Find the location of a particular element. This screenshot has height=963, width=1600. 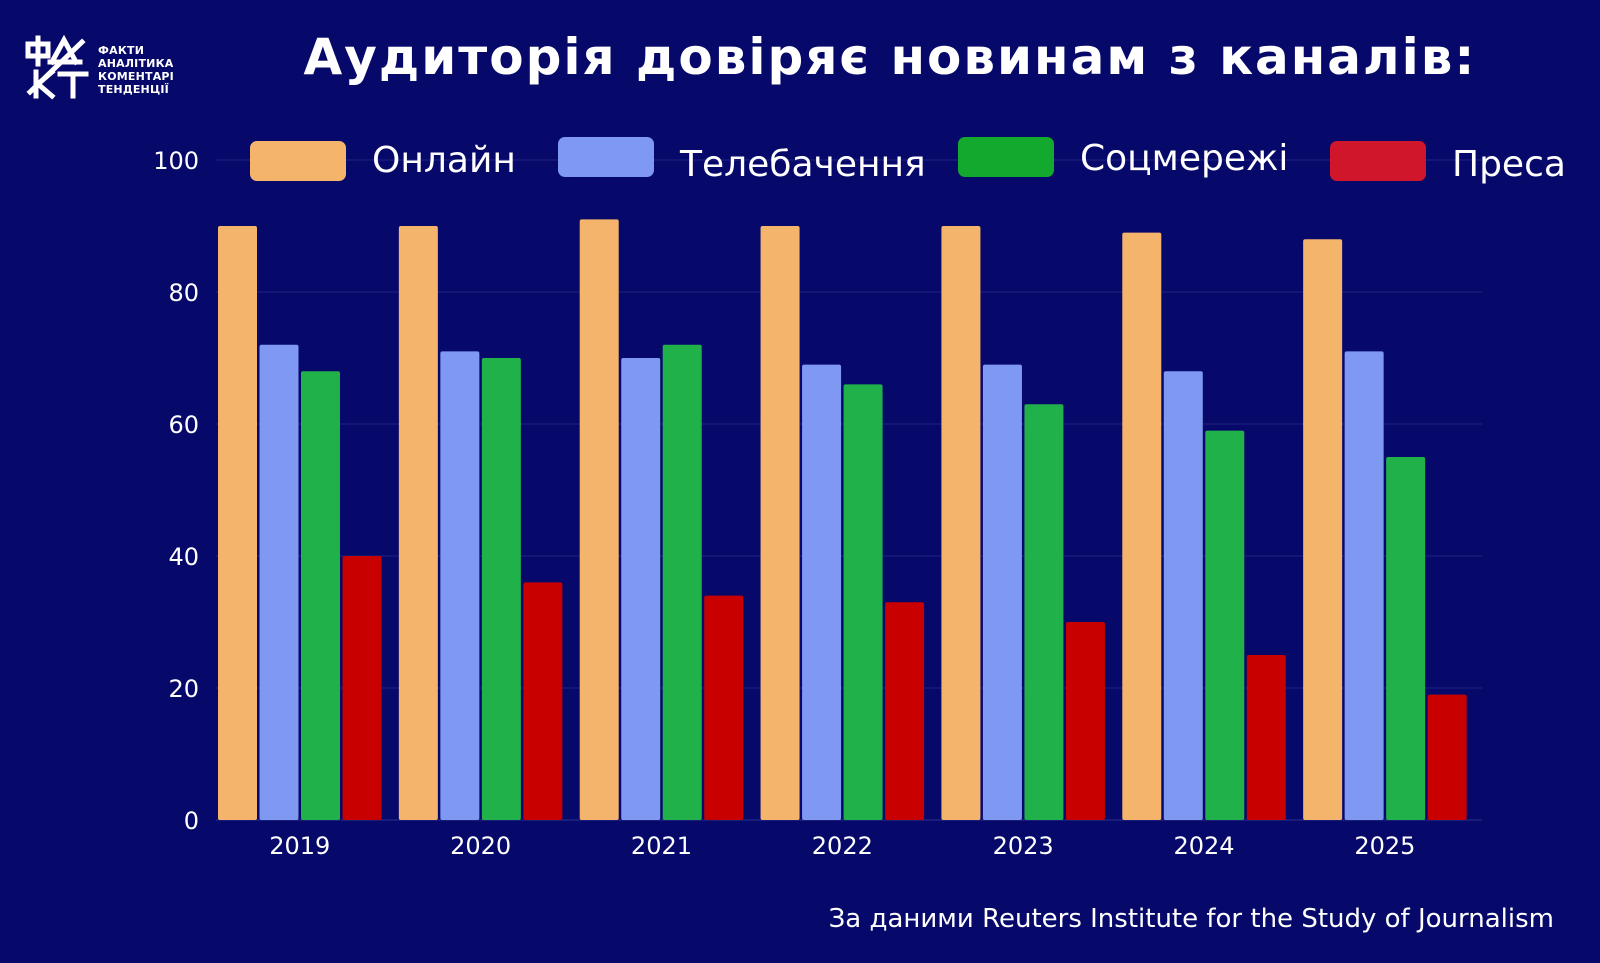

y-tick-label: 100 is located at coordinates (176, 161).